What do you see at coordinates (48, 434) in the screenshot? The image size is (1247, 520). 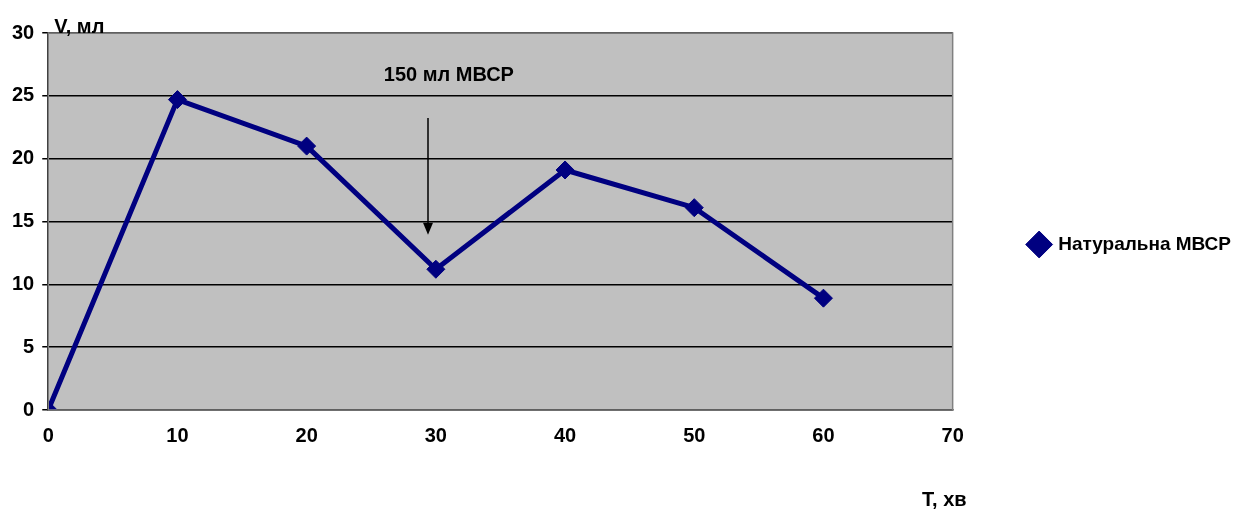 I see `x-tick-label: 0` at bounding box center [48, 434].